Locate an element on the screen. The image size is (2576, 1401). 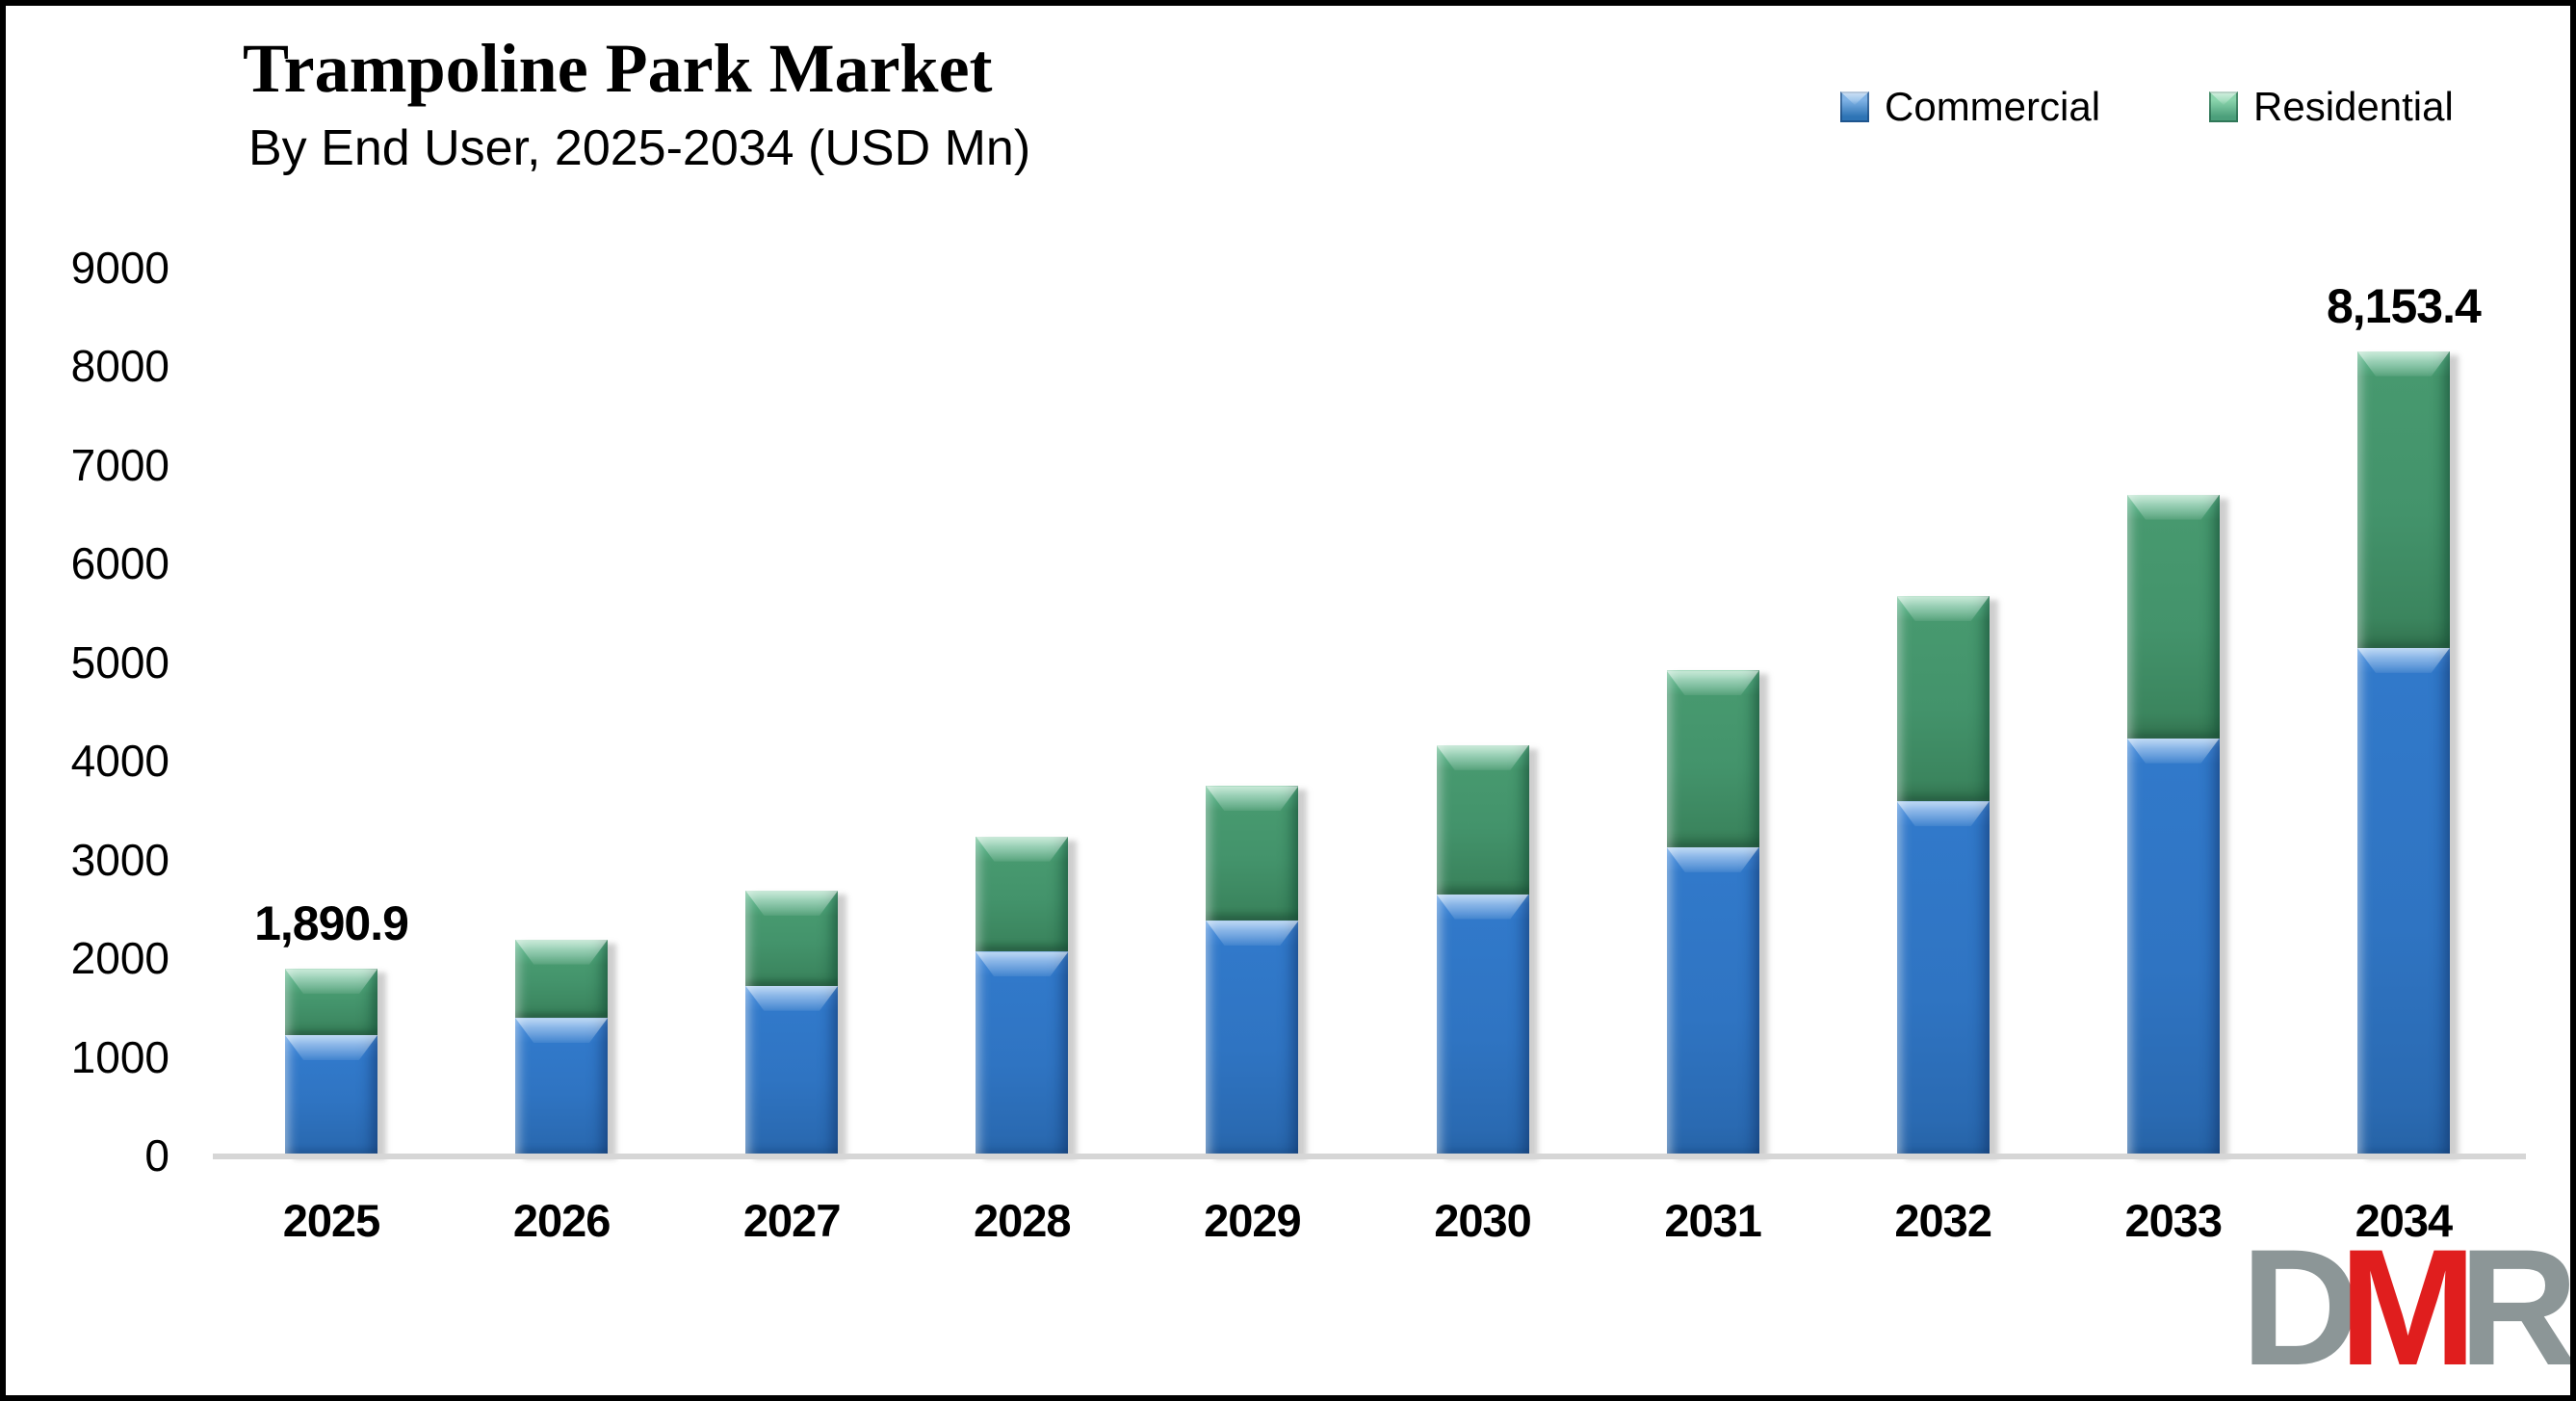
bar-2026 is located at coordinates (562, 1047).